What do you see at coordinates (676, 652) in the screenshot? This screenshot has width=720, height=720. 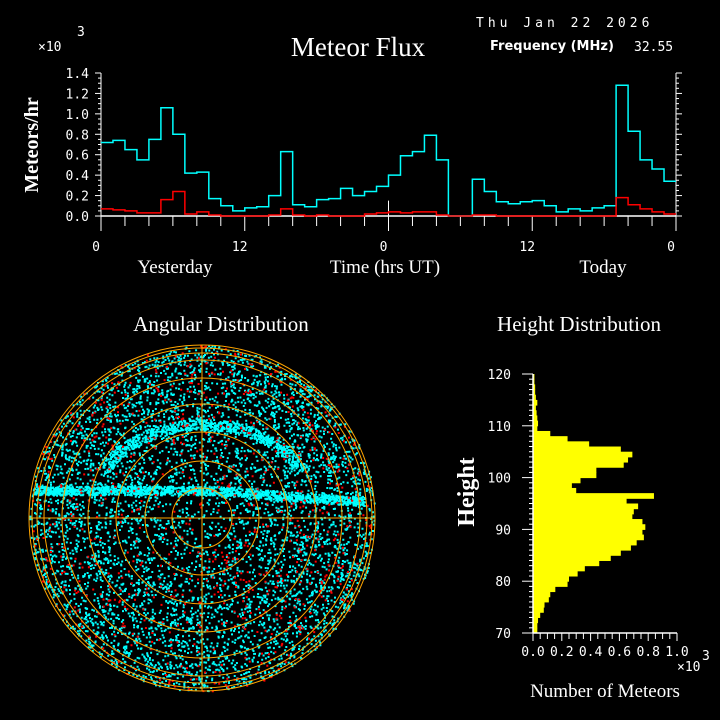 I see `height-x-tick-label: 1.0` at bounding box center [676, 652].